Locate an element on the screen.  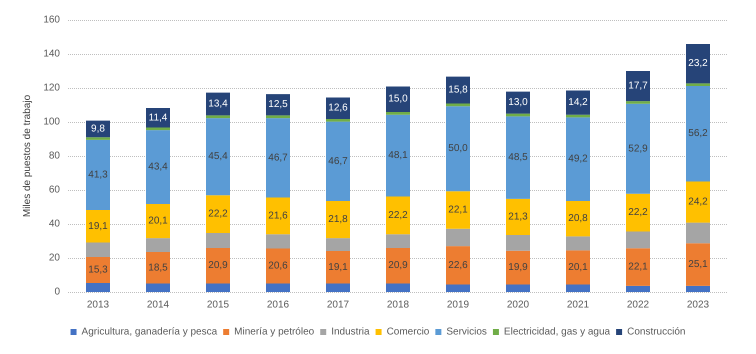
x-tick-label: 2020 is located at coordinates (518, 305).